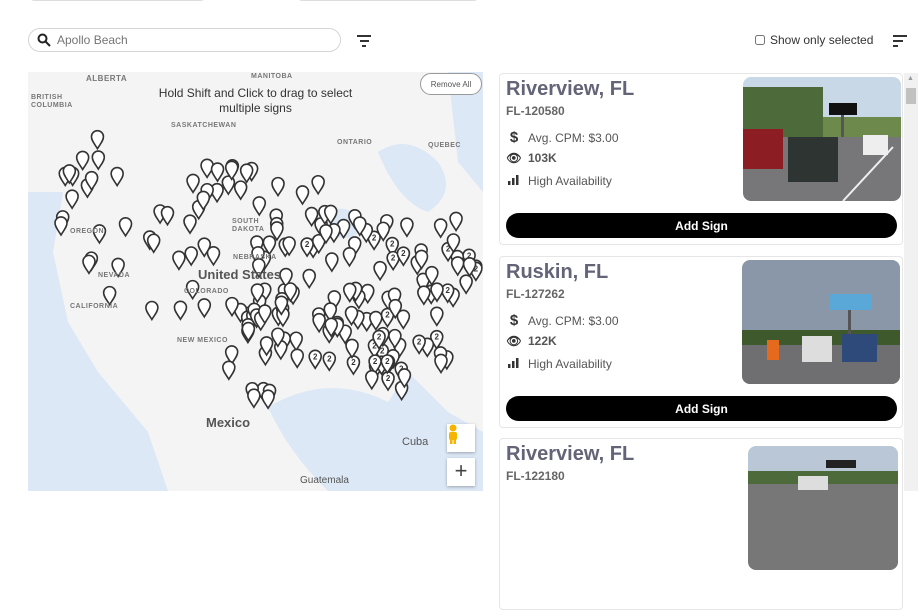 The height and width of the screenshot is (610, 920). I want to click on scrollbar: ▲, so click(911, 282).